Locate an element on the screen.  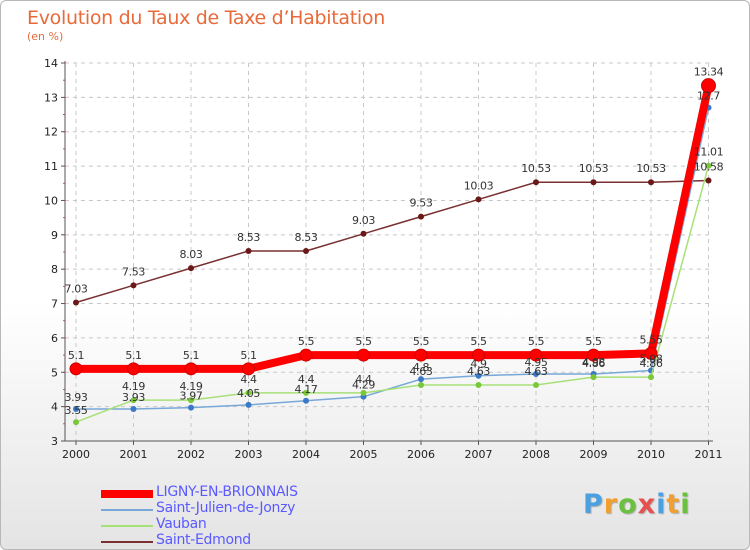
y-tick-label: 14 is located at coordinates (51, 63).